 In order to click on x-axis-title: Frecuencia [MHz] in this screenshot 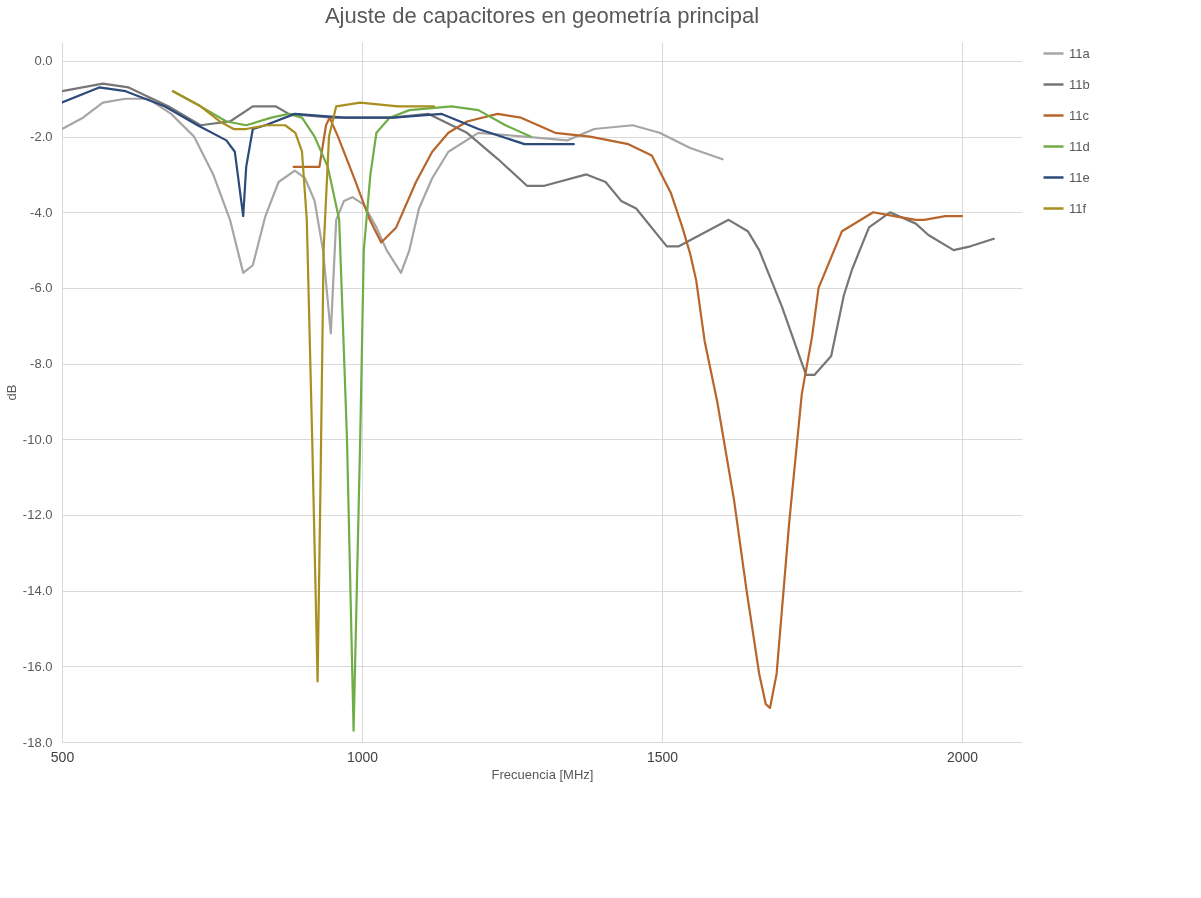, I will do `click(542, 774)`.